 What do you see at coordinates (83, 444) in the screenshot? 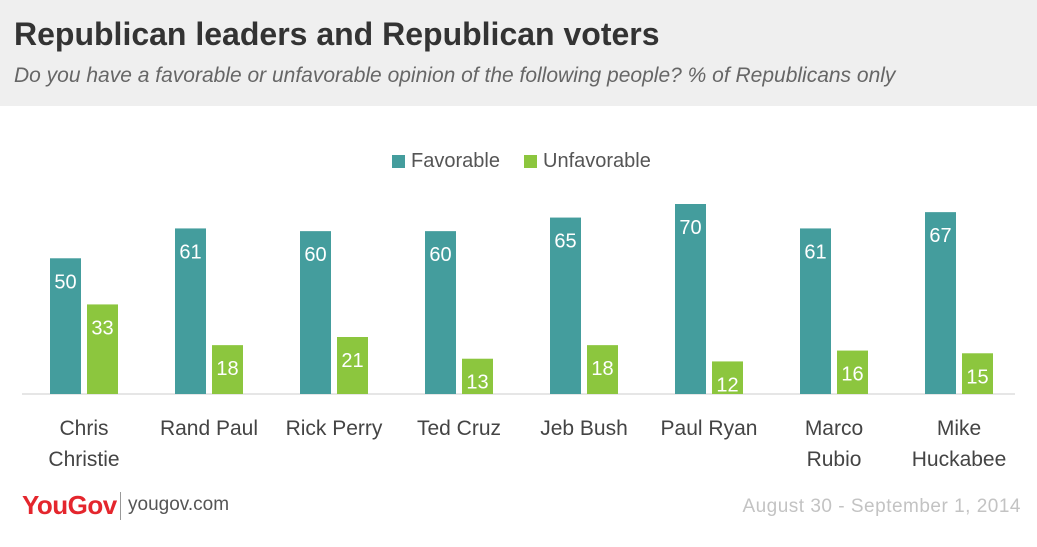
I see `category-label-1: Chris Christie` at bounding box center [83, 444].